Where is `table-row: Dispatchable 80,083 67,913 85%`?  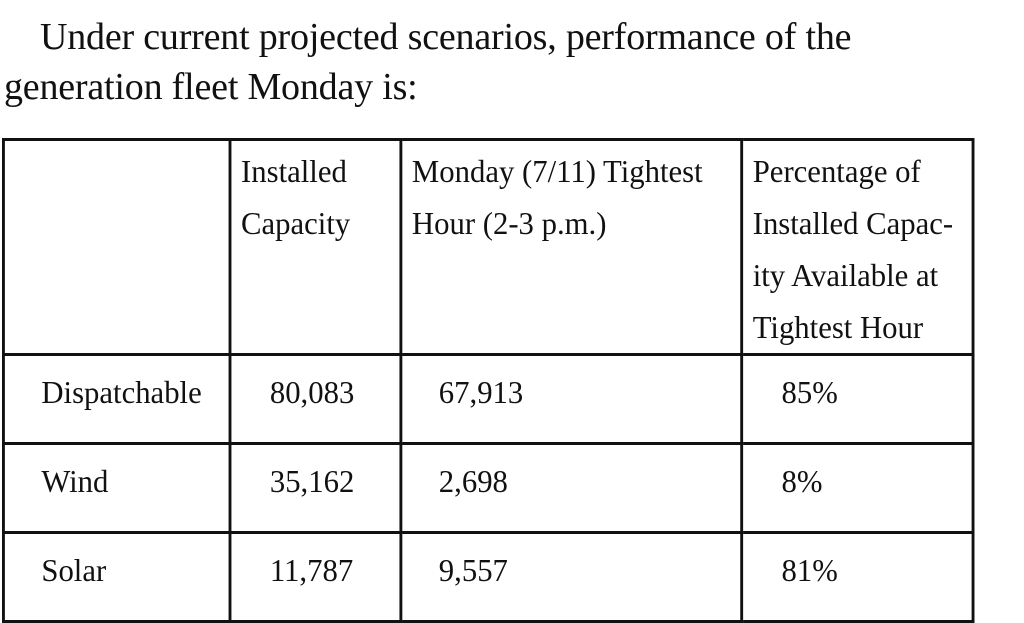
table-row: Dispatchable 80,083 67,913 85% is located at coordinates (488, 399).